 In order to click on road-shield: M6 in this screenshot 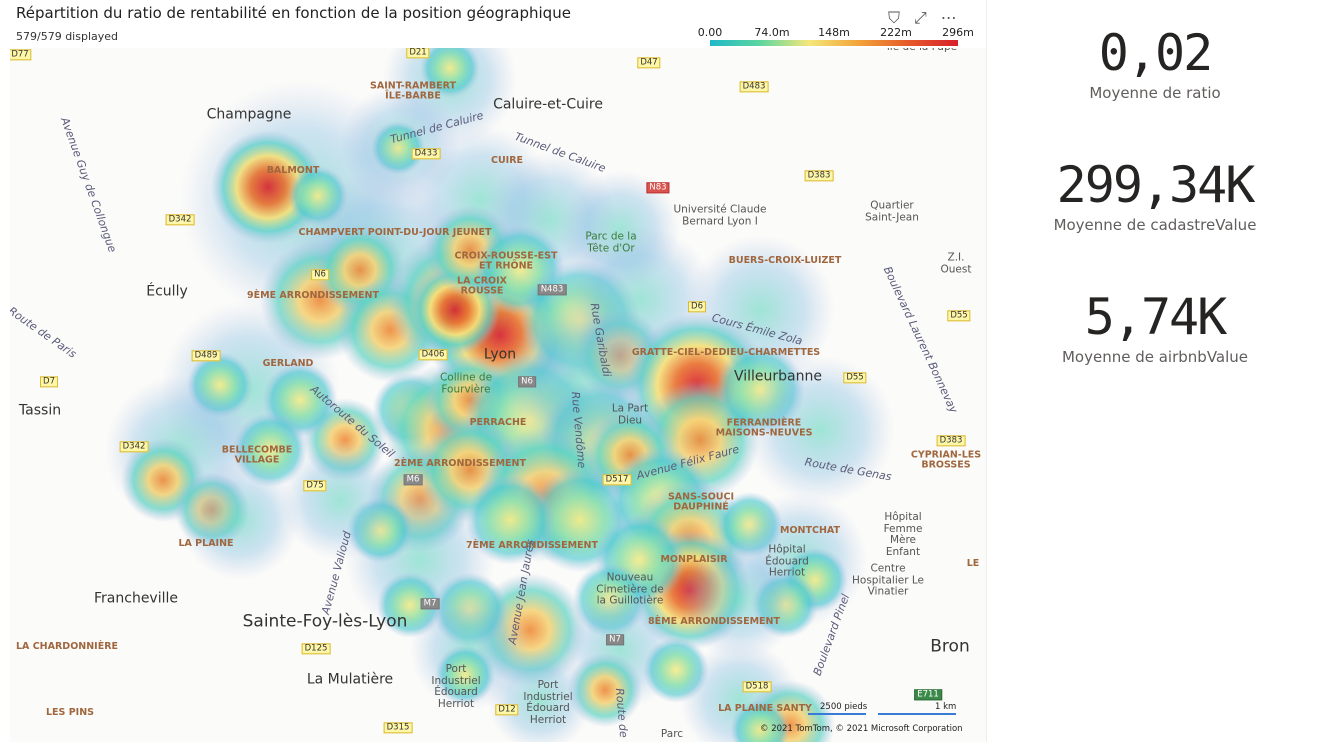, I will do `click(413, 480)`.